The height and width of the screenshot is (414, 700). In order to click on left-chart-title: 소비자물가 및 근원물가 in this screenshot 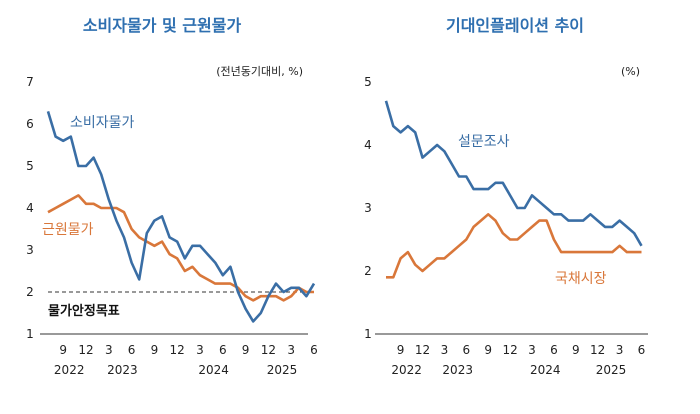, I will do `click(162, 25)`.